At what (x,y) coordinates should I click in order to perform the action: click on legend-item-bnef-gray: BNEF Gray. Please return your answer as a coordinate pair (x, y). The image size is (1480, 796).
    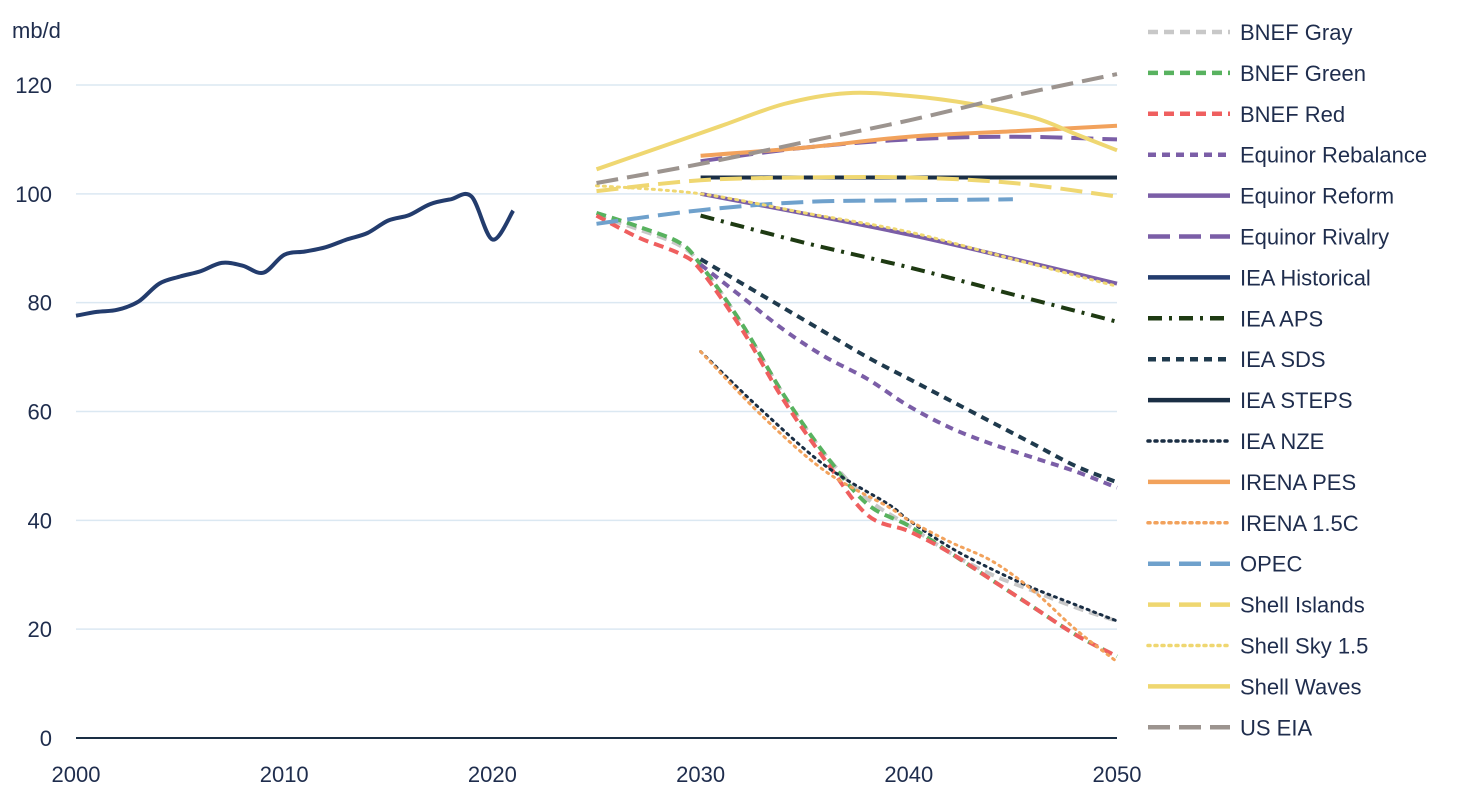
    Looking at the image, I should click on (1250, 32).